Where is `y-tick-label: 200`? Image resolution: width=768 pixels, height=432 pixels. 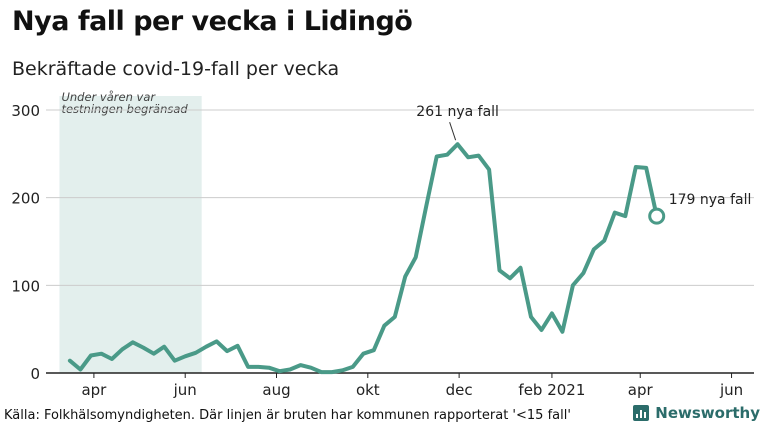
y-tick-label: 200 is located at coordinates (25, 199).